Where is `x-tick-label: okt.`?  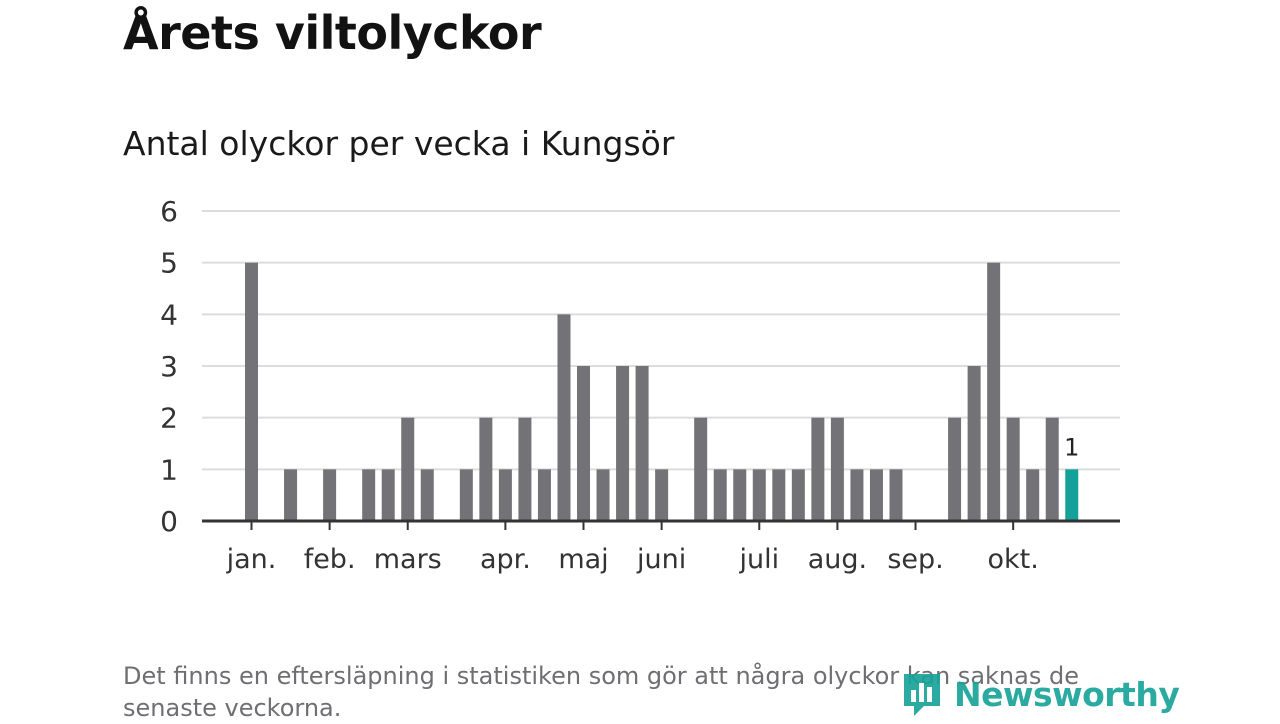 x-tick-label: okt. is located at coordinates (1013, 559).